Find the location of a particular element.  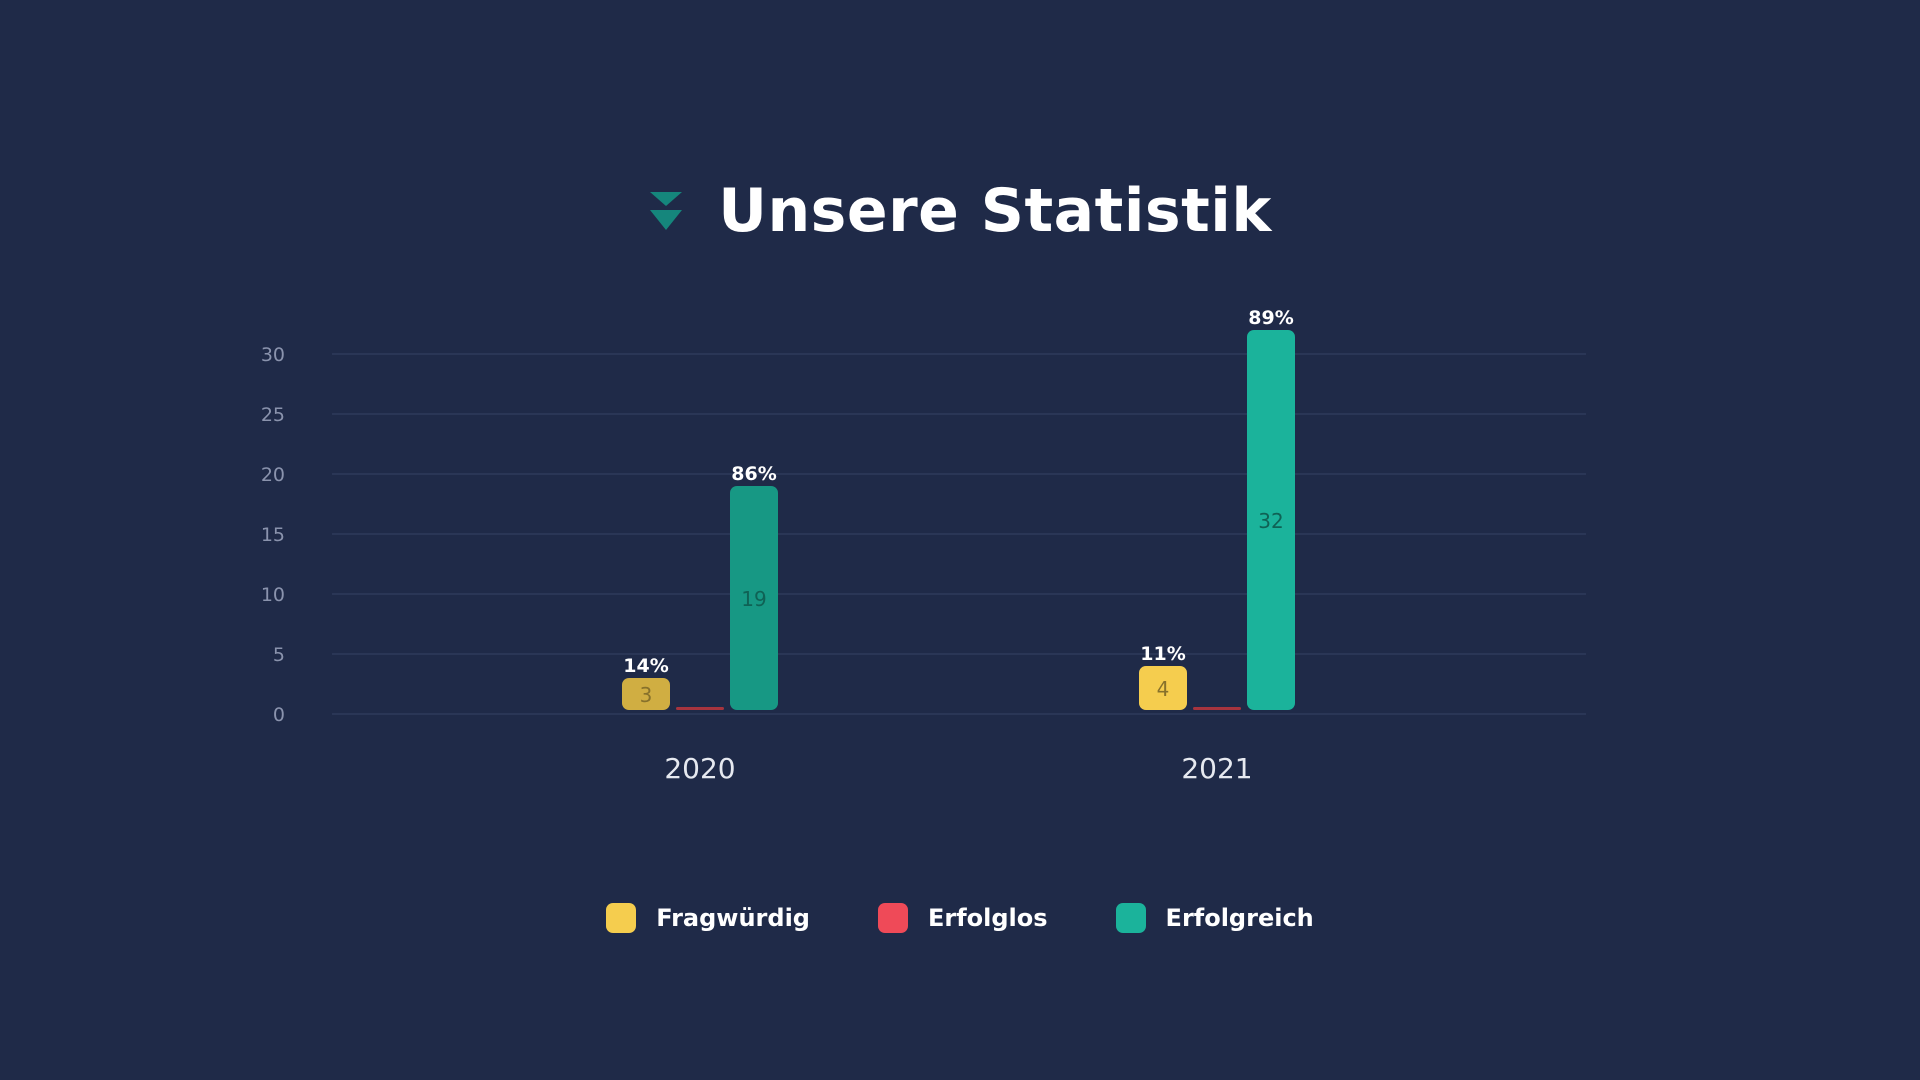

heading: Unsere Statistik is located at coordinates (960, 211).